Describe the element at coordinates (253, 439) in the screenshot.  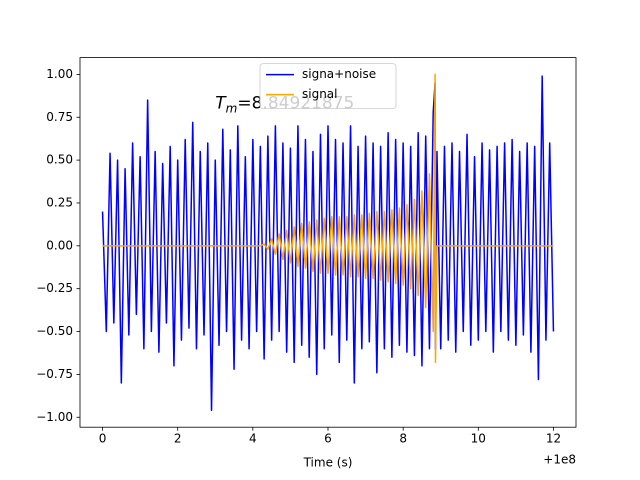
I see `x-tick-label: 4` at that location.